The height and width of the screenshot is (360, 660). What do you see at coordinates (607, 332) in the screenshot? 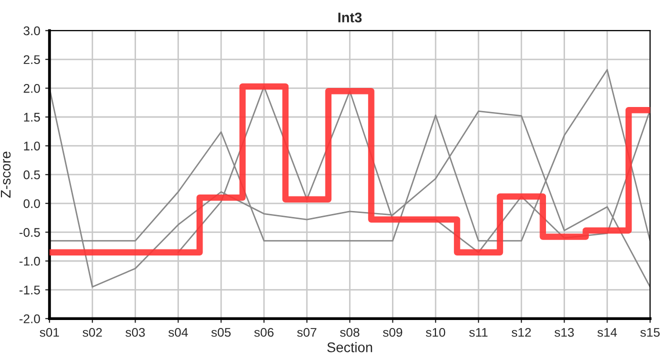
I see `x-tick-label: s14` at bounding box center [607, 332].